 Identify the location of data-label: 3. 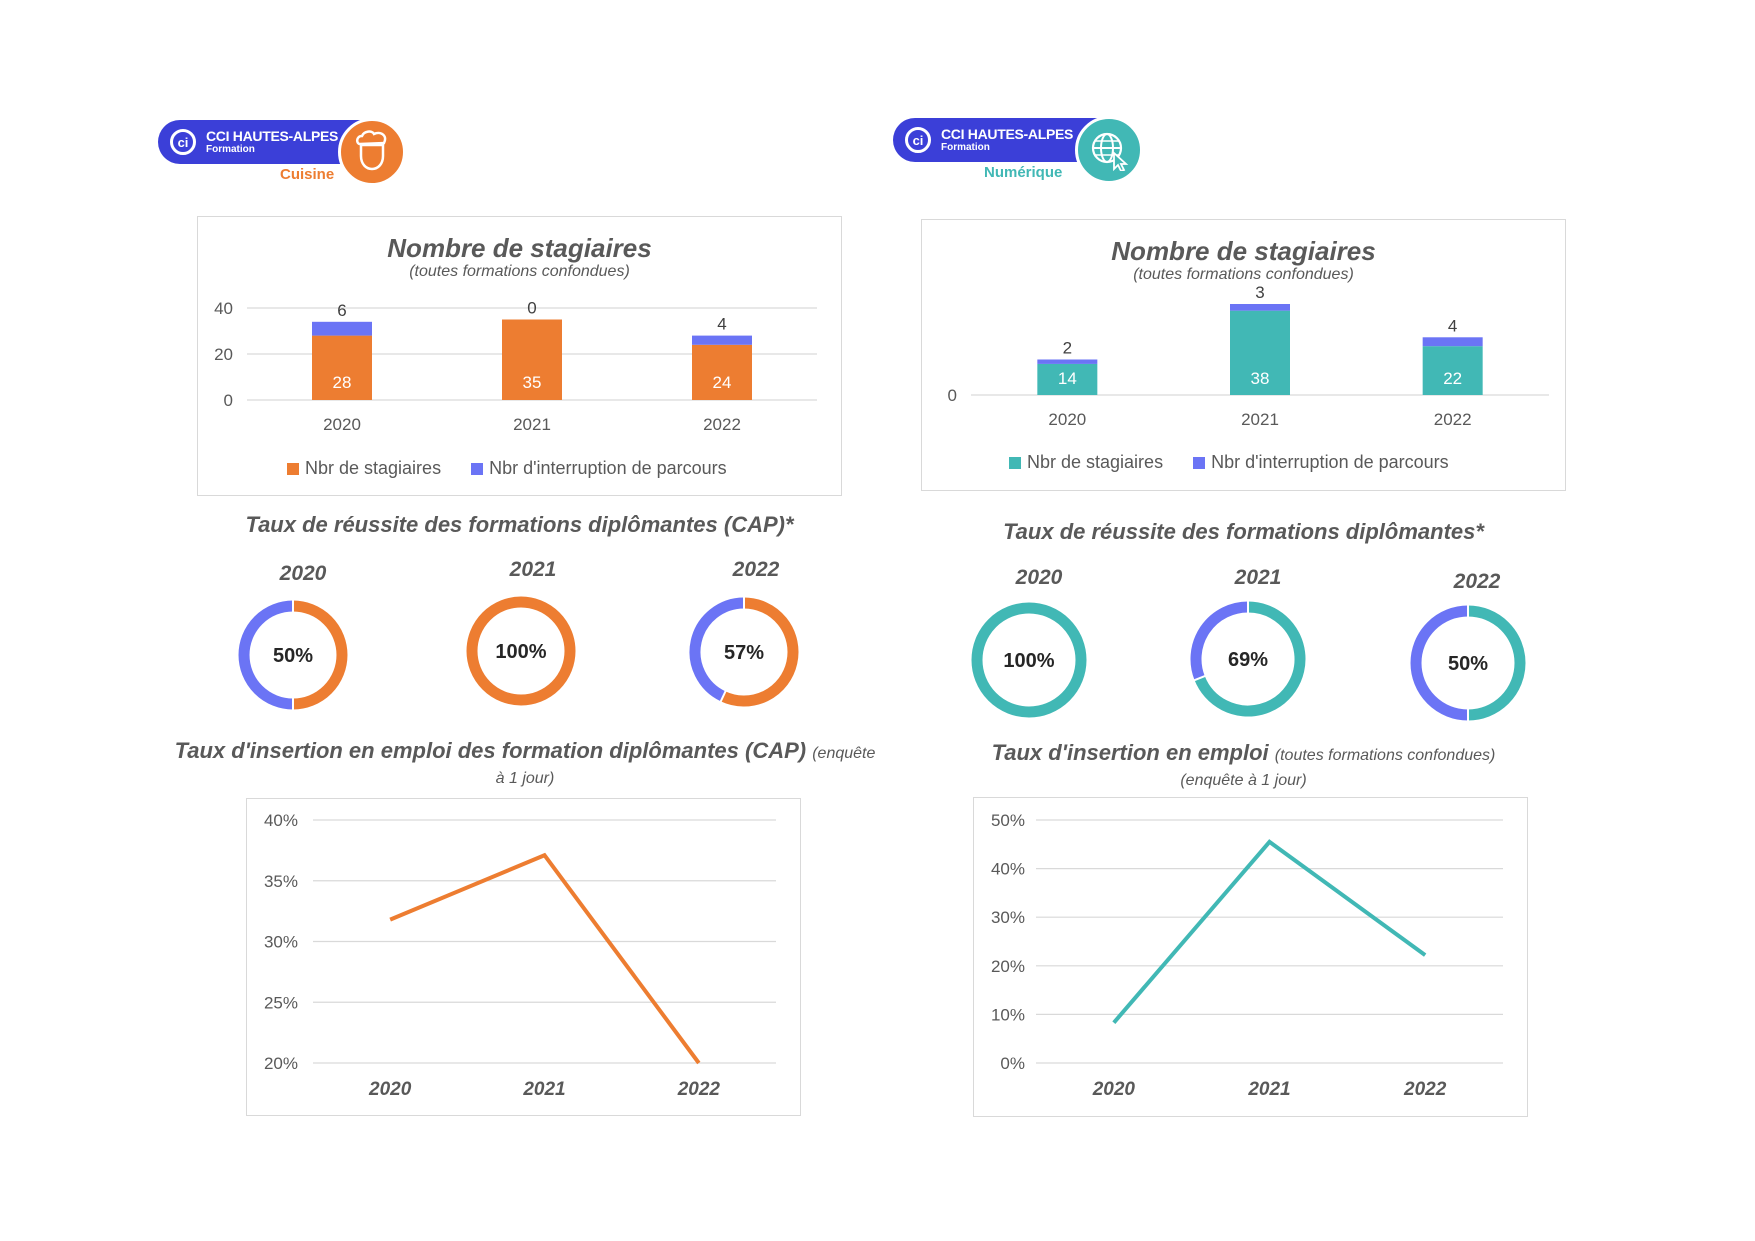
(1259, 292).